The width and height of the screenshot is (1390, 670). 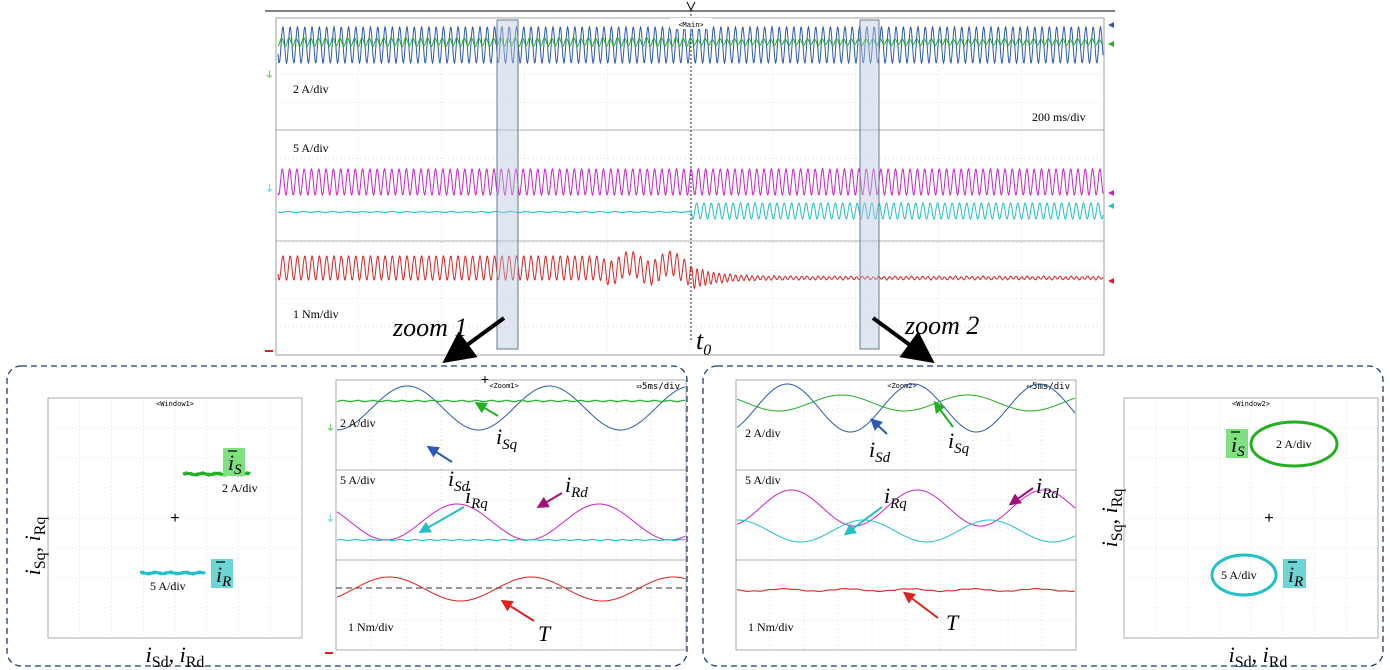 I want to click on xy-plot-2-scale-r: 5 A/div, so click(x=1239, y=575).